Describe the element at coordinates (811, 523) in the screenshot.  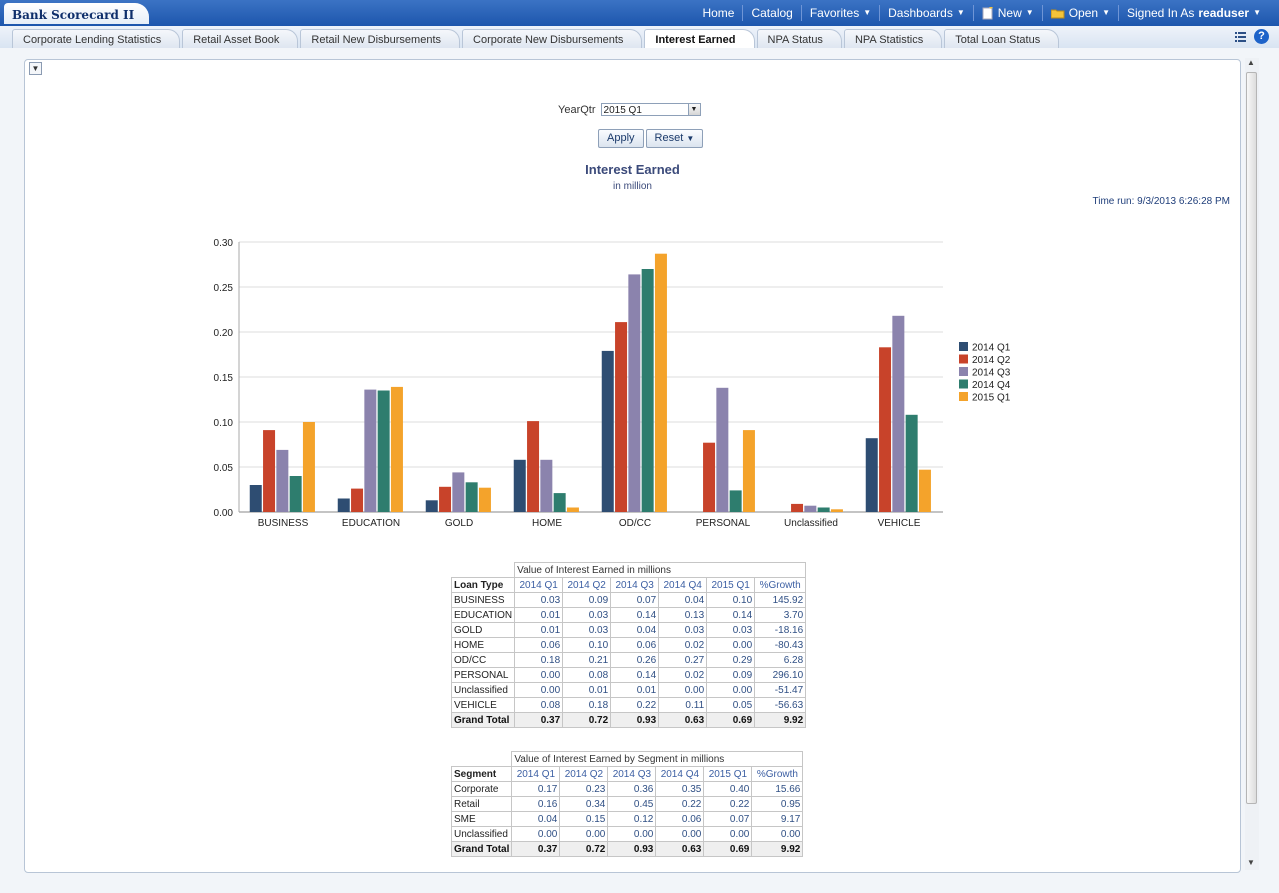
I see `x-tick-label: Unclassified` at that location.